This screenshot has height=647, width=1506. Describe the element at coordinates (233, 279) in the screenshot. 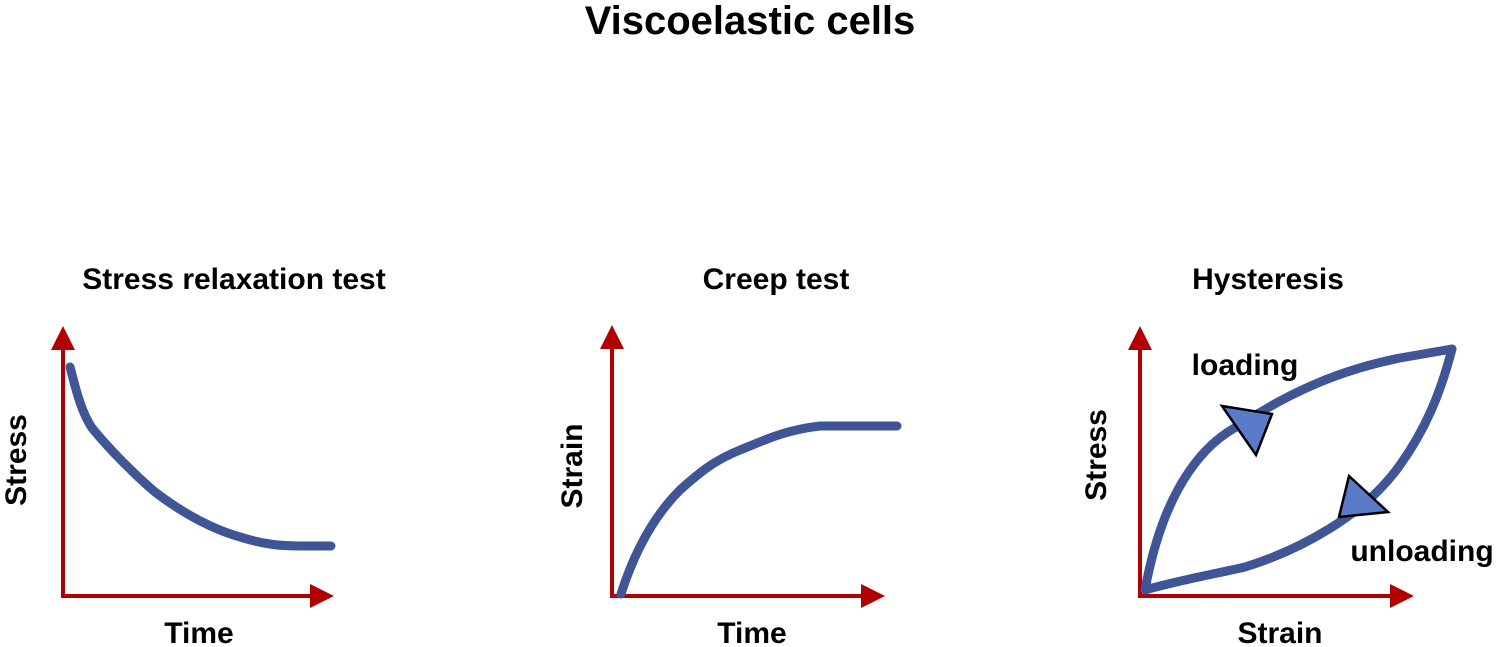

I see `stress-relaxation-title: Stress relaxation test` at that location.